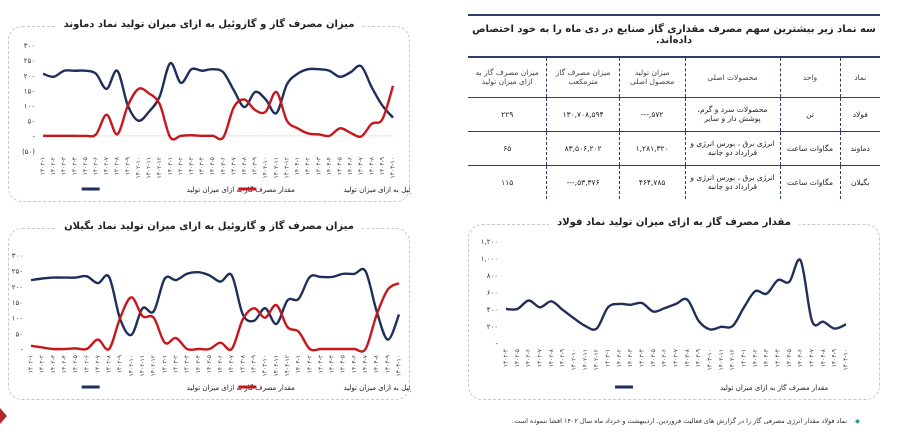 This screenshot has width=900, height=437. Describe the element at coordinates (583, 114) in the screenshot. I see `cell-gas: ۱۳۰,۷۰۸,۵۹۴` at that location.